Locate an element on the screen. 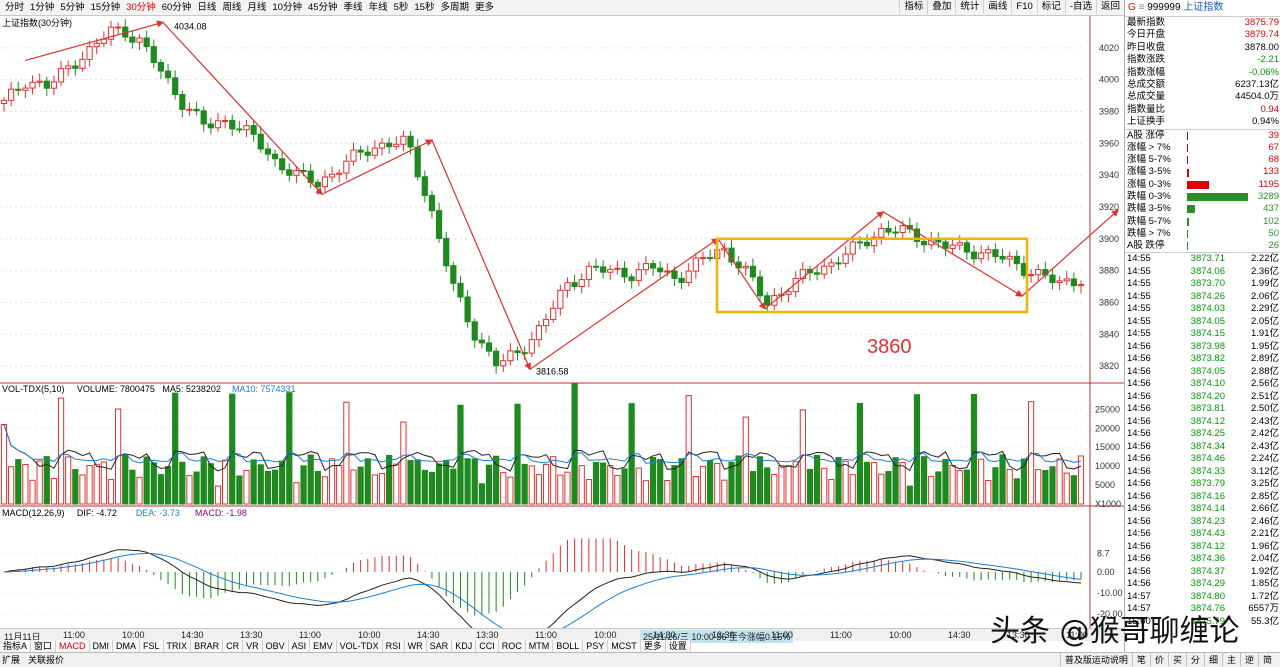  status-button: 笔 is located at coordinates (1140, 659).